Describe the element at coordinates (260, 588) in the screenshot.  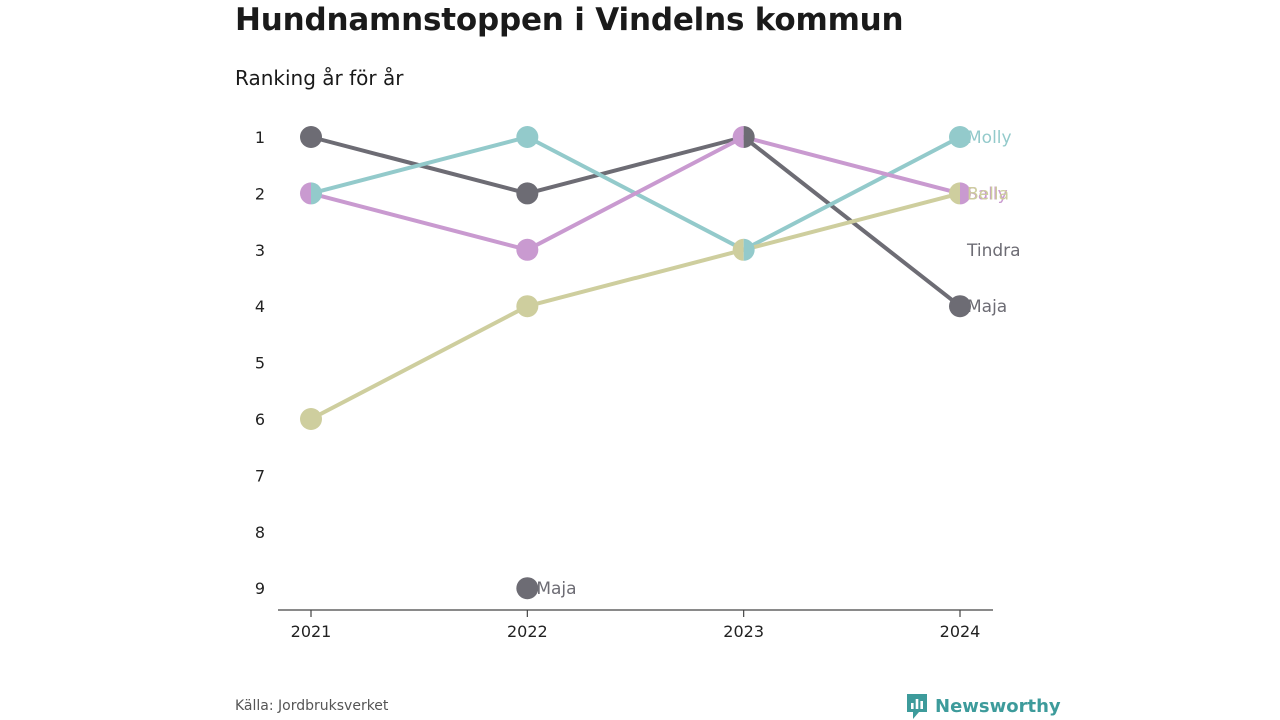
I see `y-tick-label: 9` at that location.